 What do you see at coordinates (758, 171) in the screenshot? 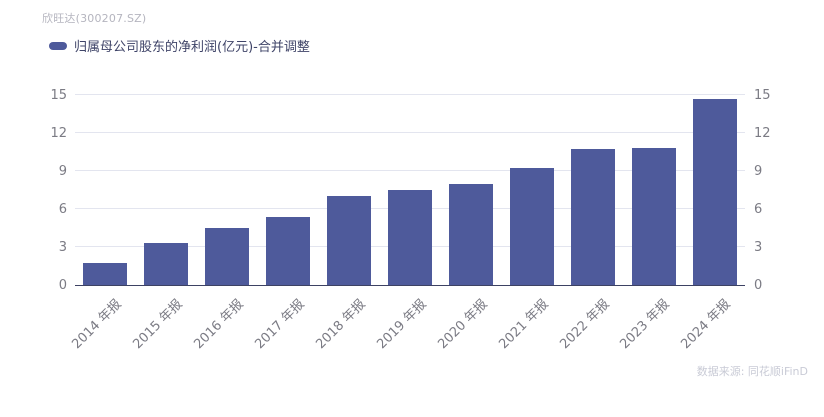
I see `y-tick-right-9: 9` at bounding box center [758, 171].